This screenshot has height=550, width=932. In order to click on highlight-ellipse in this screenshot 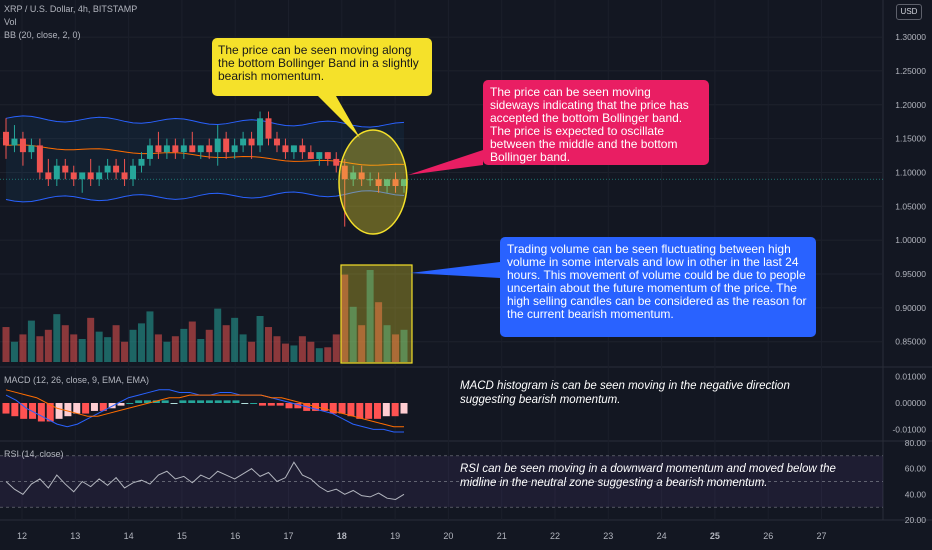, I will do `click(373, 182)`.